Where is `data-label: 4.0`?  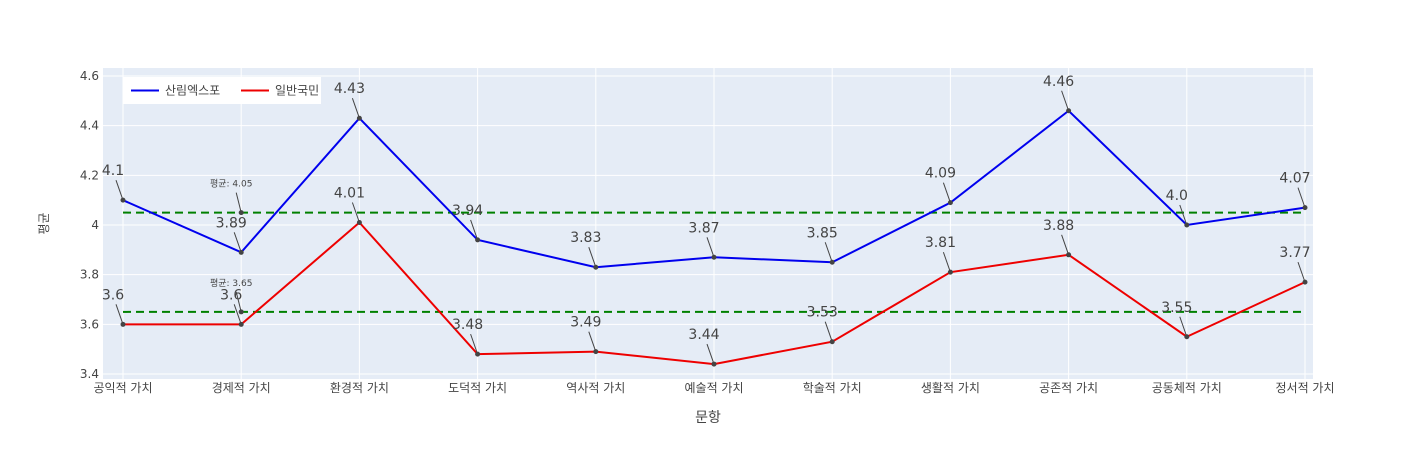 data-label: 4.0 is located at coordinates (1177, 196).